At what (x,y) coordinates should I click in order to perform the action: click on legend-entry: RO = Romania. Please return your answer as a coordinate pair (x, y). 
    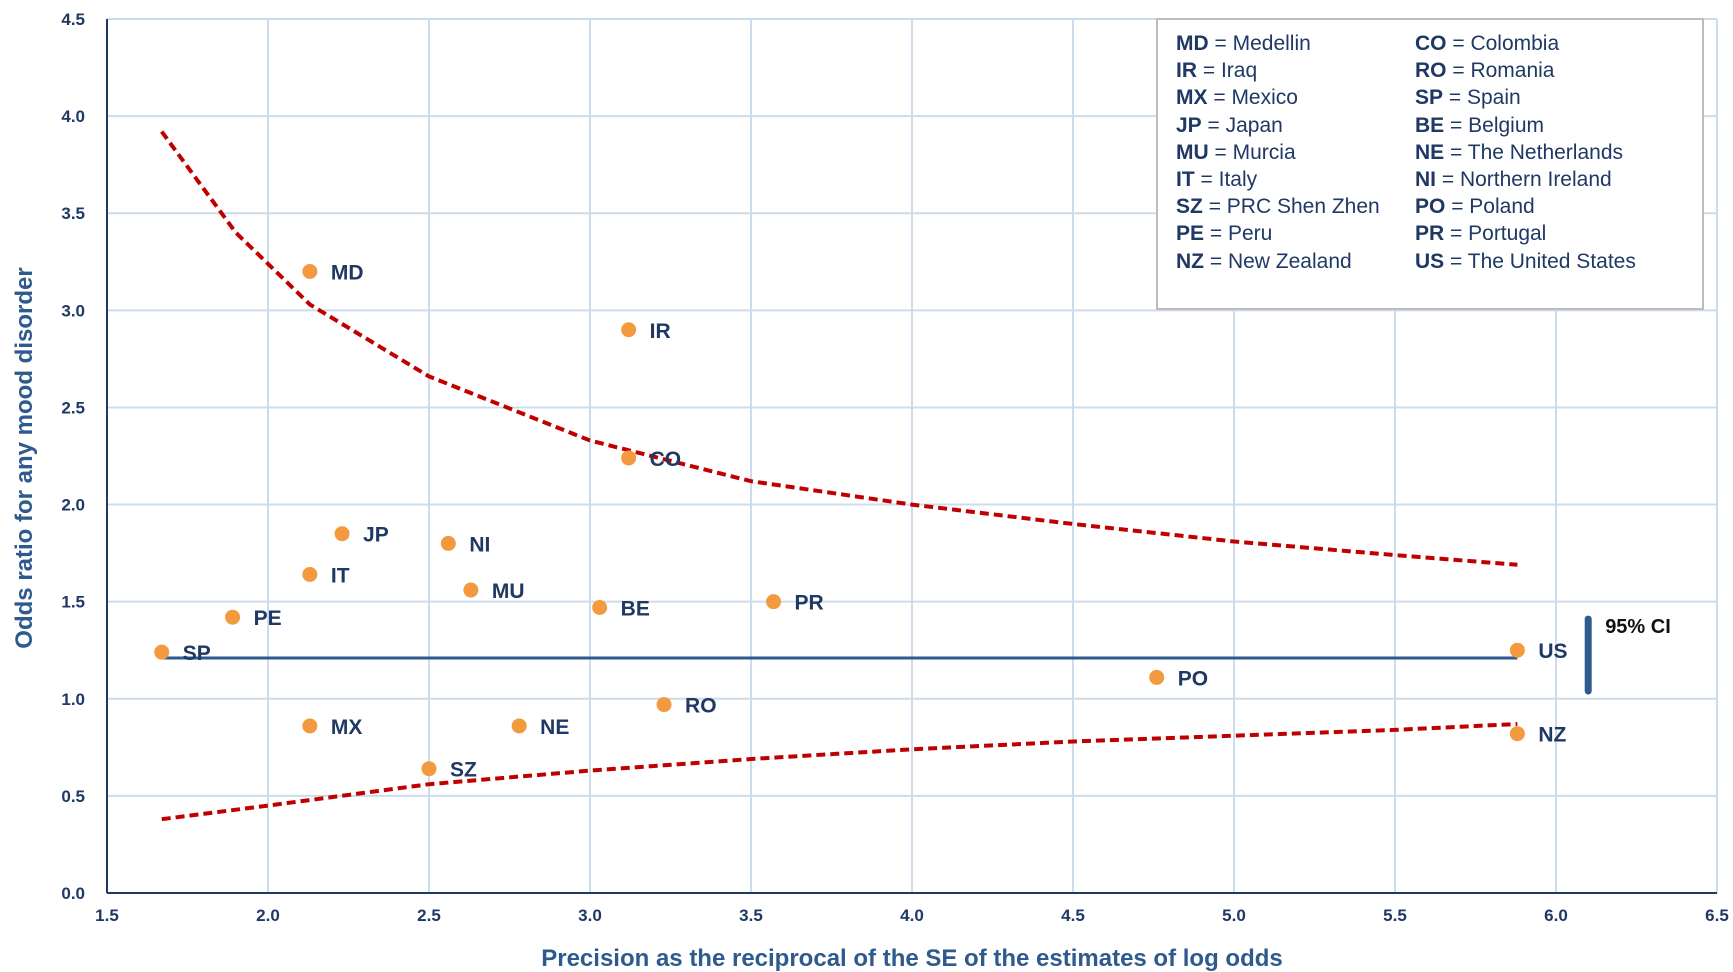
    Looking at the image, I should click on (1525, 70).